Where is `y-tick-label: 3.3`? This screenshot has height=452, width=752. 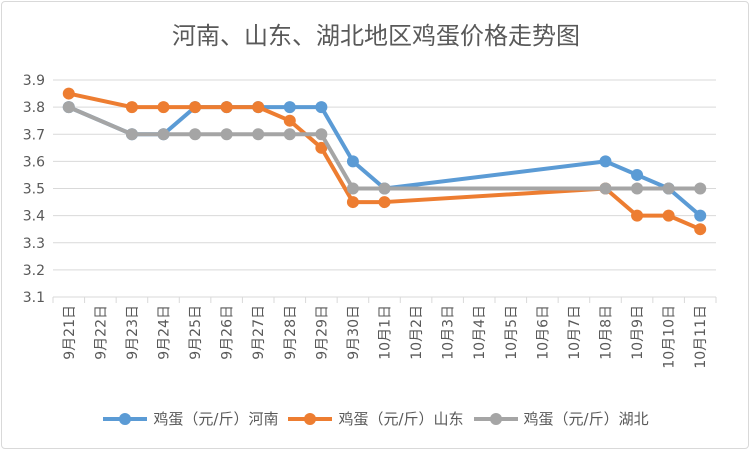 y-tick-label: 3.3 is located at coordinates (34, 244).